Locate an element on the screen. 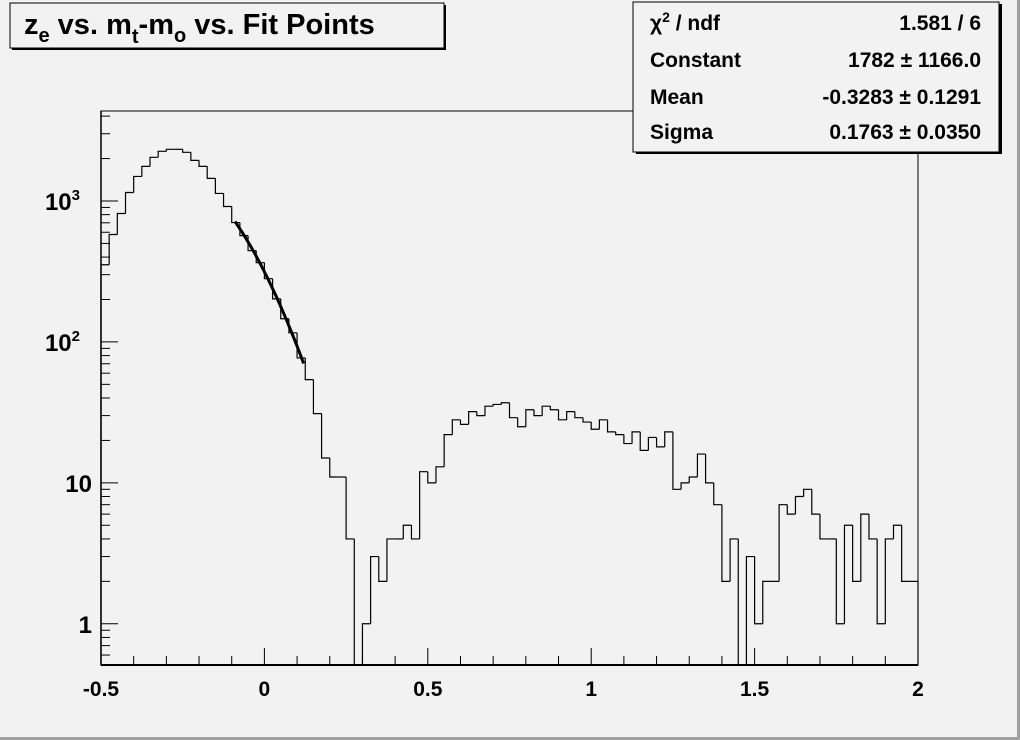 The image size is (1020, 740). x-tick-label: 2 is located at coordinates (918, 689).